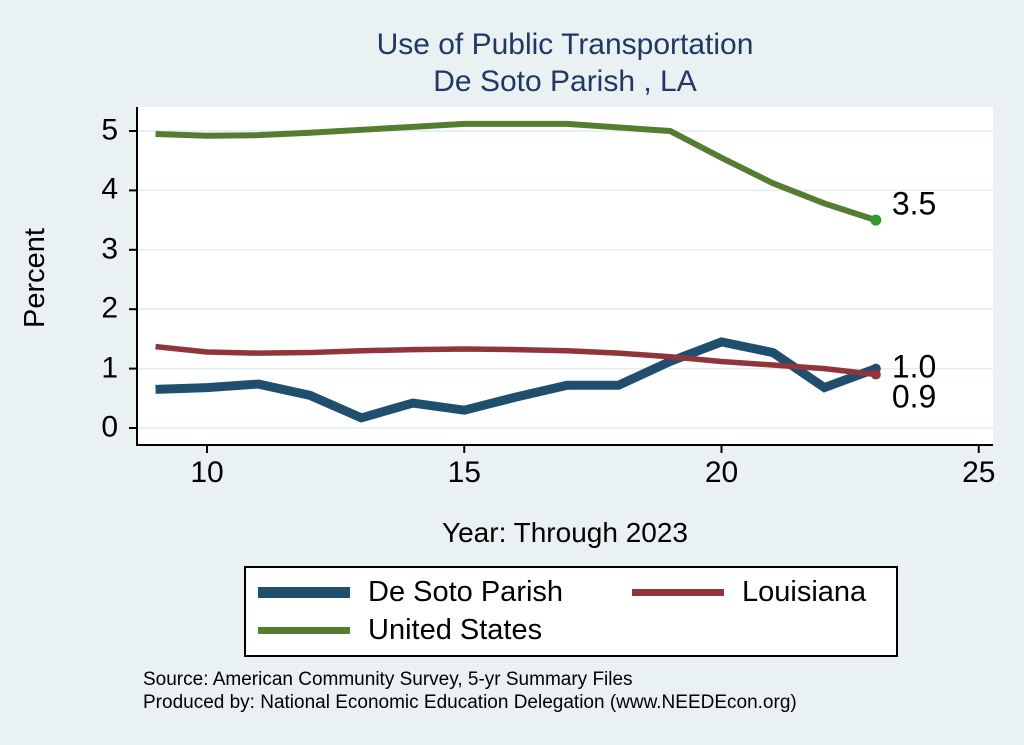  Describe the element at coordinates (304, 592) in the screenshot. I see `legend-swatch-de-soto-parish` at that location.